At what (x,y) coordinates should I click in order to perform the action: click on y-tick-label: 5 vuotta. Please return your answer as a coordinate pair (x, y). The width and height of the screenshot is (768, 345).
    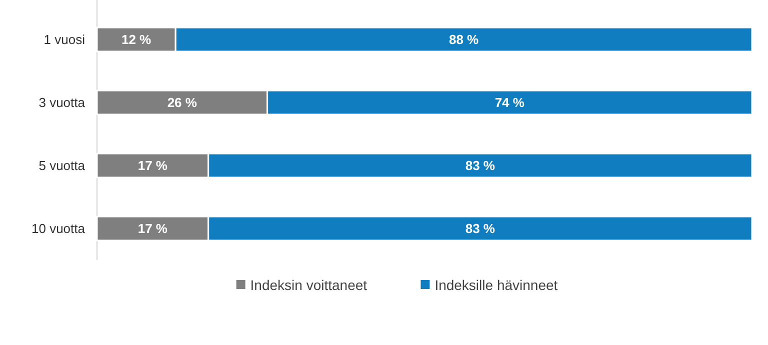
    Looking at the image, I should click on (62, 166).